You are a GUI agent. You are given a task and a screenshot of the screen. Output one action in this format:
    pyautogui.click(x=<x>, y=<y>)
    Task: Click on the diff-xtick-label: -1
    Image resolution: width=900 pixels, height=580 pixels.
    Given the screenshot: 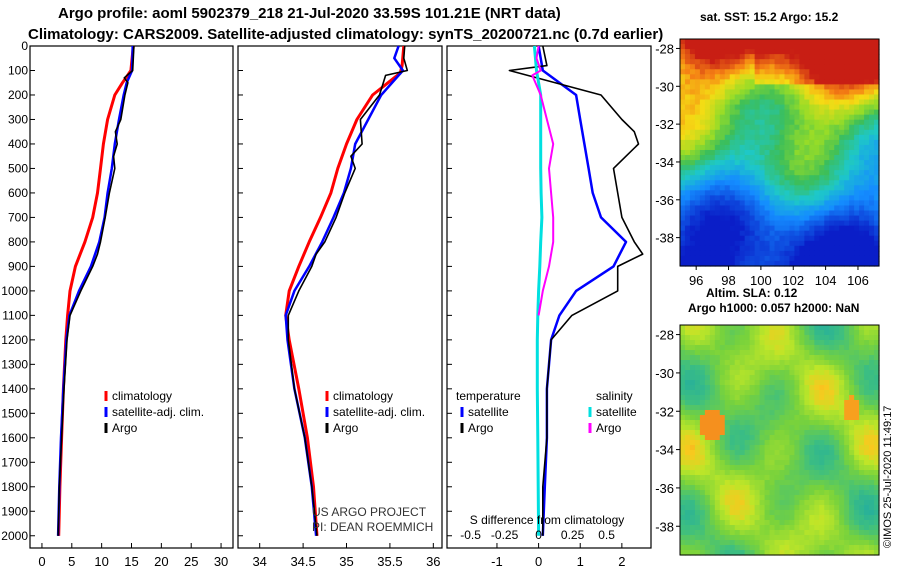 What is the action you would take?
    pyautogui.click(x=497, y=561)
    